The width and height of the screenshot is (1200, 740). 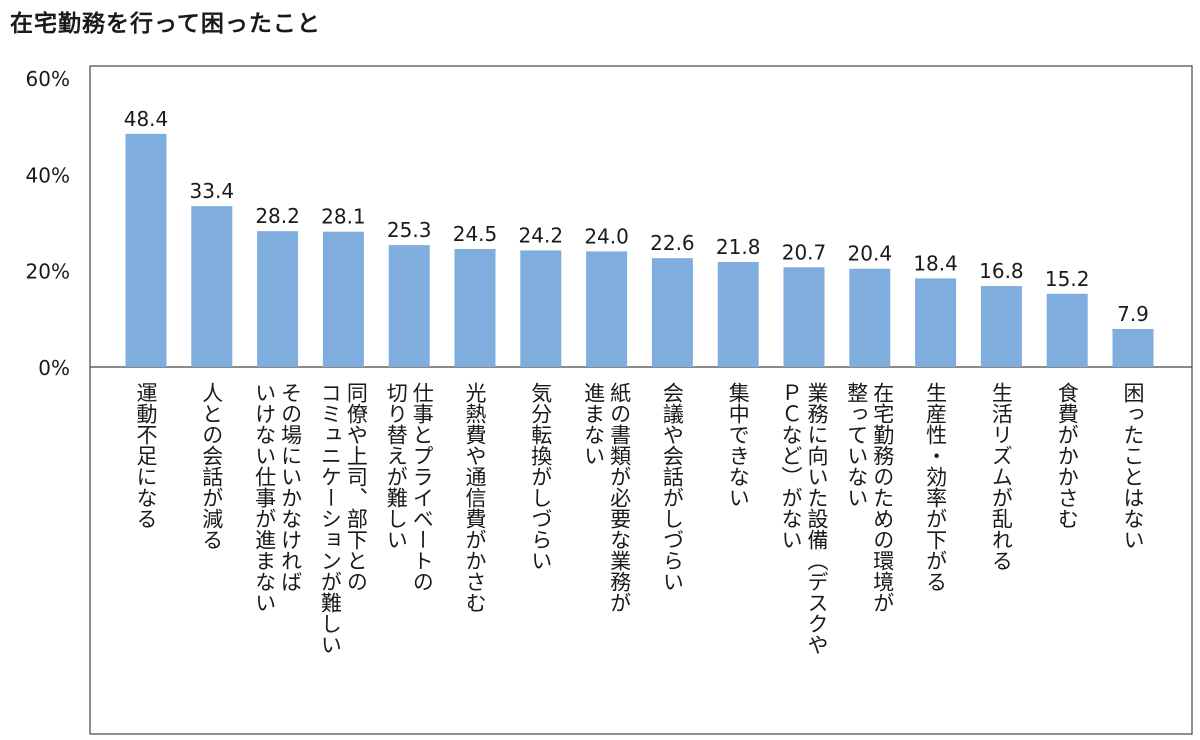 I want to click on category-label: 光熱費や通信費がかさむ, so click(x=475, y=497).